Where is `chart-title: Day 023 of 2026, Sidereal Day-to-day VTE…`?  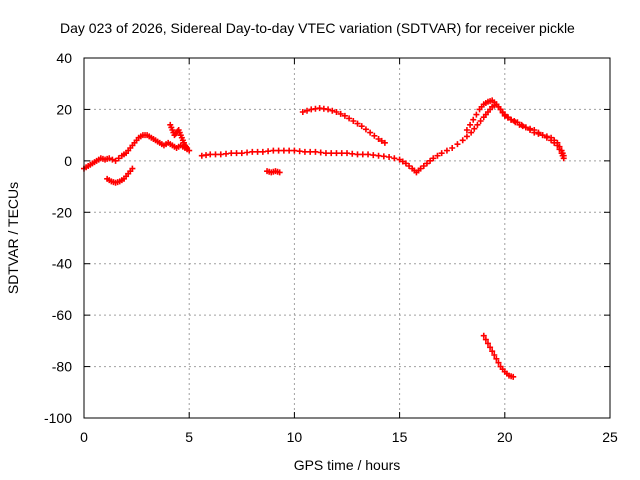
chart-title: Day 023 of 2026, Sidereal Day-to-day VTE… is located at coordinates (317, 28).